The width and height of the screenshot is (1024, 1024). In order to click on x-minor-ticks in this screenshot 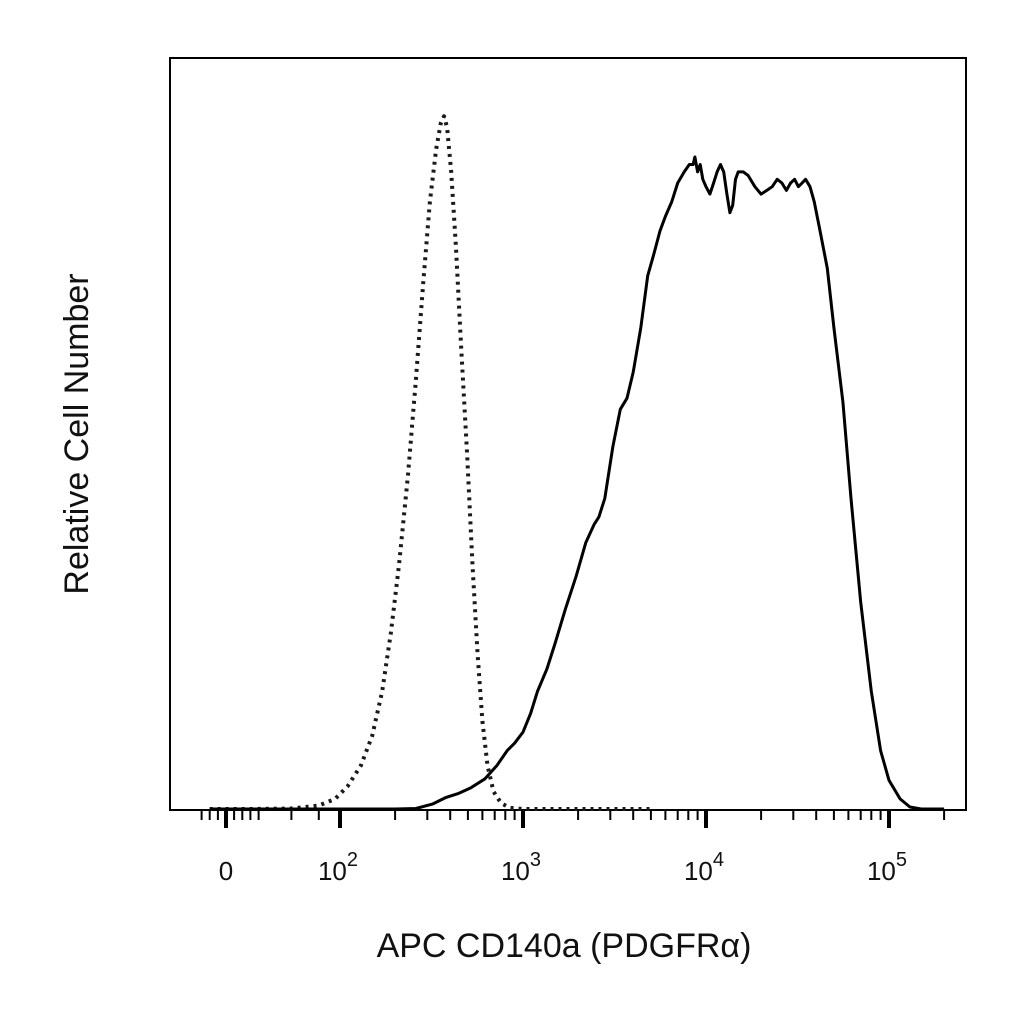, I will do `click(573, 818)`.